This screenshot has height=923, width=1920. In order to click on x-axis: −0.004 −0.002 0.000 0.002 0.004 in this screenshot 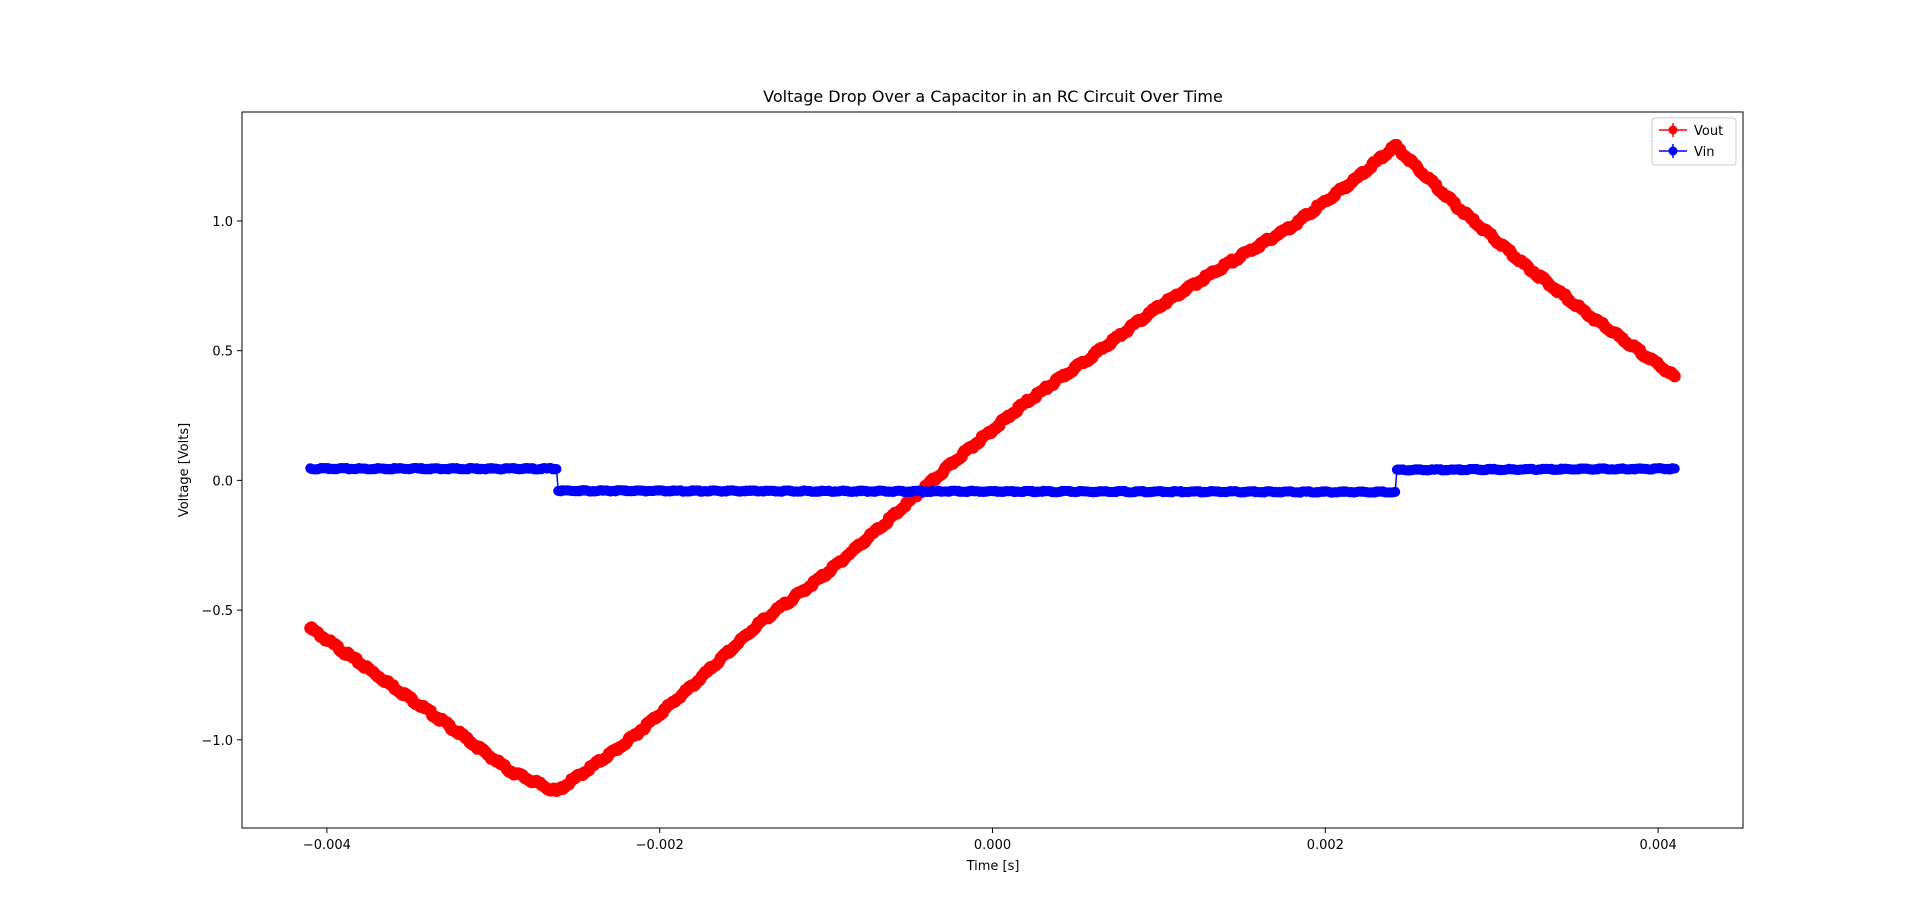, I will do `click(990, 840)`.